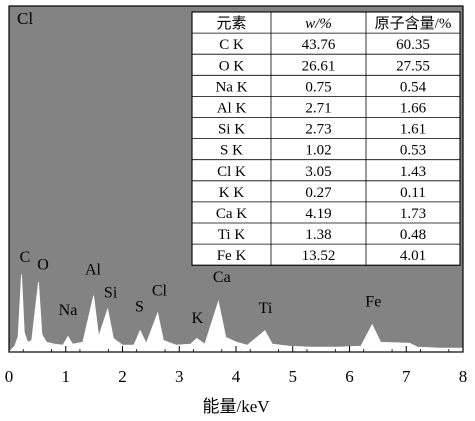 Image resolution: width=475 pixels, height=421 pixels. Describe the element at coordinates (179, 376) in the screenshot. I see `x-tick-label: 3` at that location.